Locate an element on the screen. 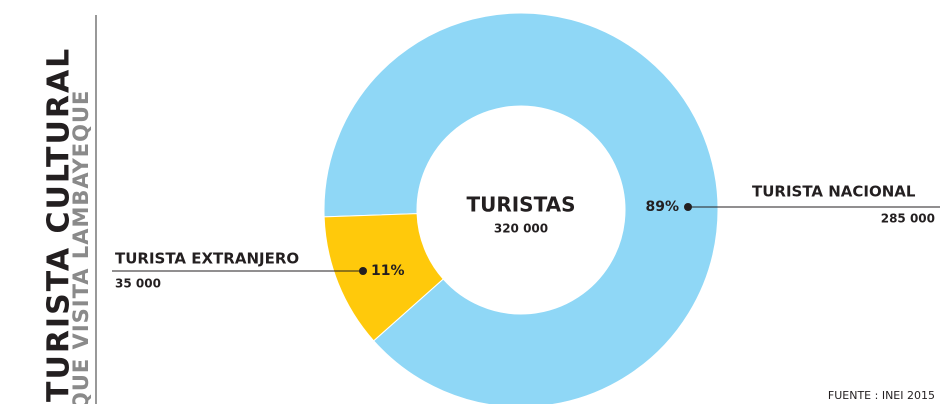 This screenshot has width=940, height=404. legend-label: TURISTA NACIONAL is located at coordinates (834, 192).